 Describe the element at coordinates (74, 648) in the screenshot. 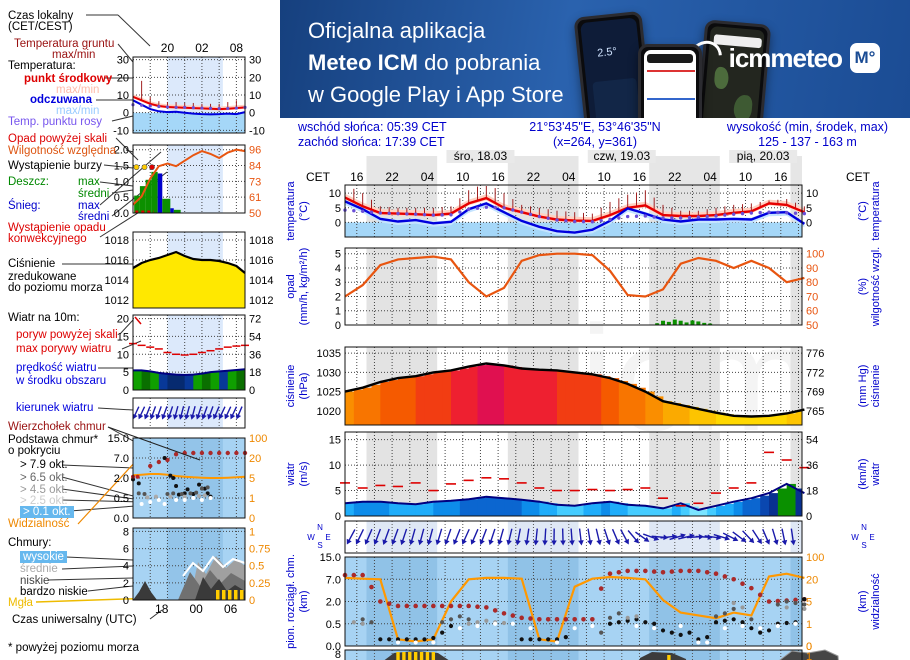

I see `legend-item-46: * powyżej poziomu morza` at that location.